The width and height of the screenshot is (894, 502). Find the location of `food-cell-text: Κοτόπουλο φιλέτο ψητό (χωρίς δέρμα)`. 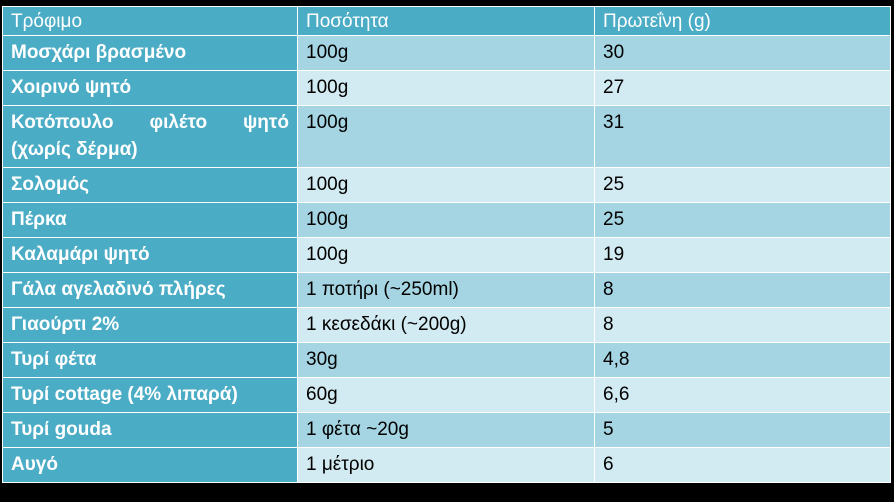

food-cell-text: Κοτόπουλο φιλέτο ψητό (χωρίς δέρμα) is located at coordinates (150, 136).